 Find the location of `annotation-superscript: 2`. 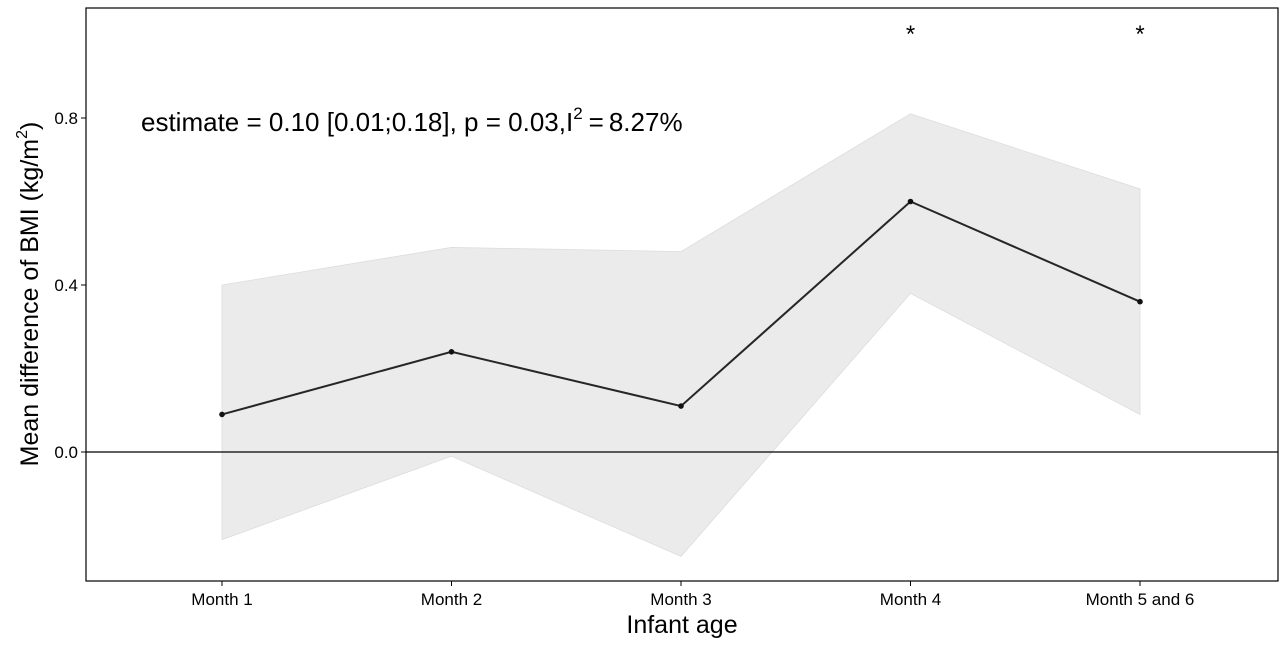

annotation-superscript: 2 is located at coordinates (577, 113).